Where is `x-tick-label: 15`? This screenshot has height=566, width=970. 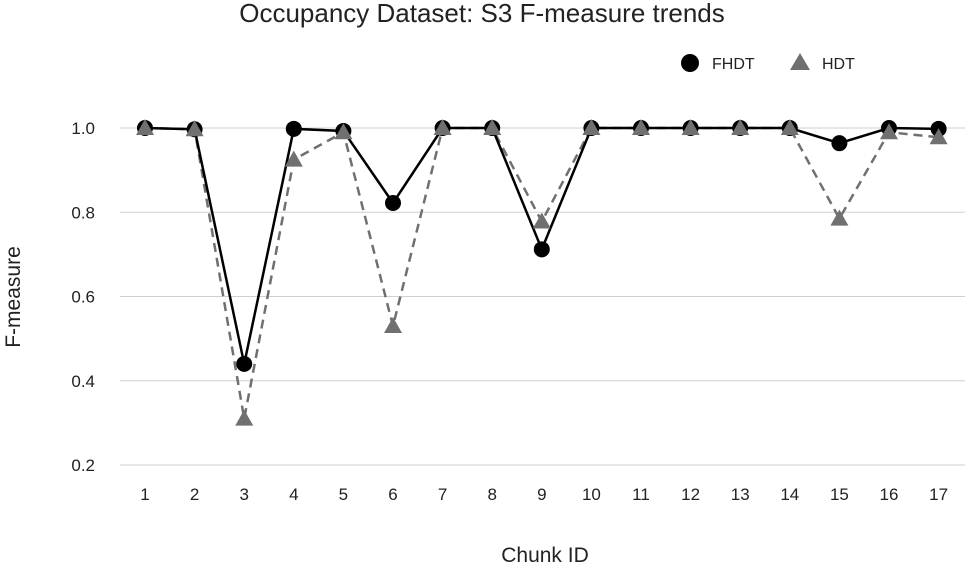 x-tick-label: 15 is located at coordinates (839, 494).